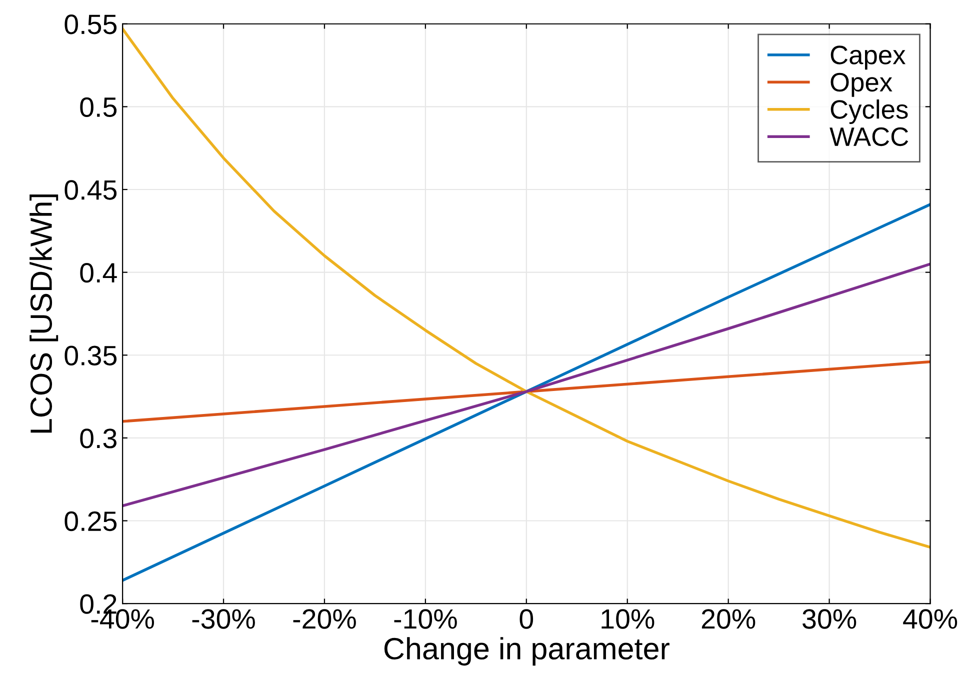 Image resolution: width=965 pixels, height=682 pixels. Describe the element at coordinates (223, 619) in the screenshot. I see `x-tick-label: -30%` at that location.